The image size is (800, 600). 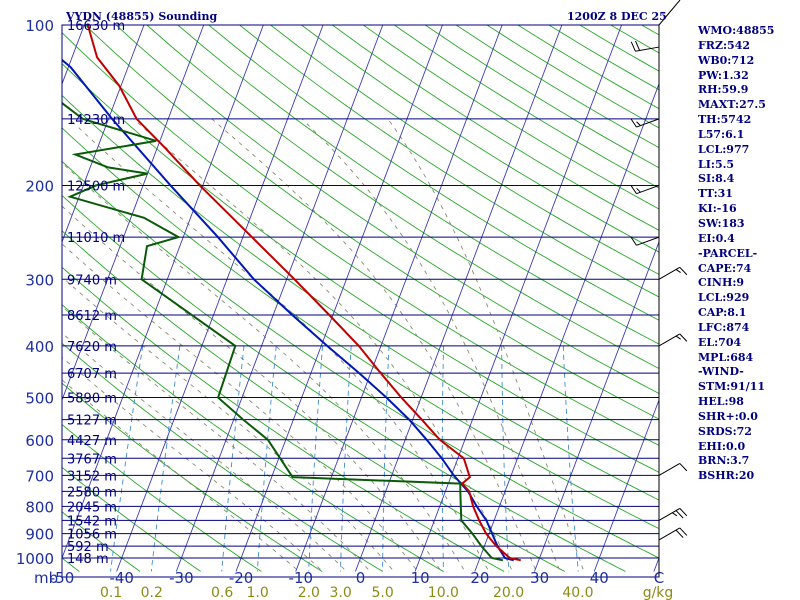 I want to click on height-label: 5127 m, so click(x=92, y=421).